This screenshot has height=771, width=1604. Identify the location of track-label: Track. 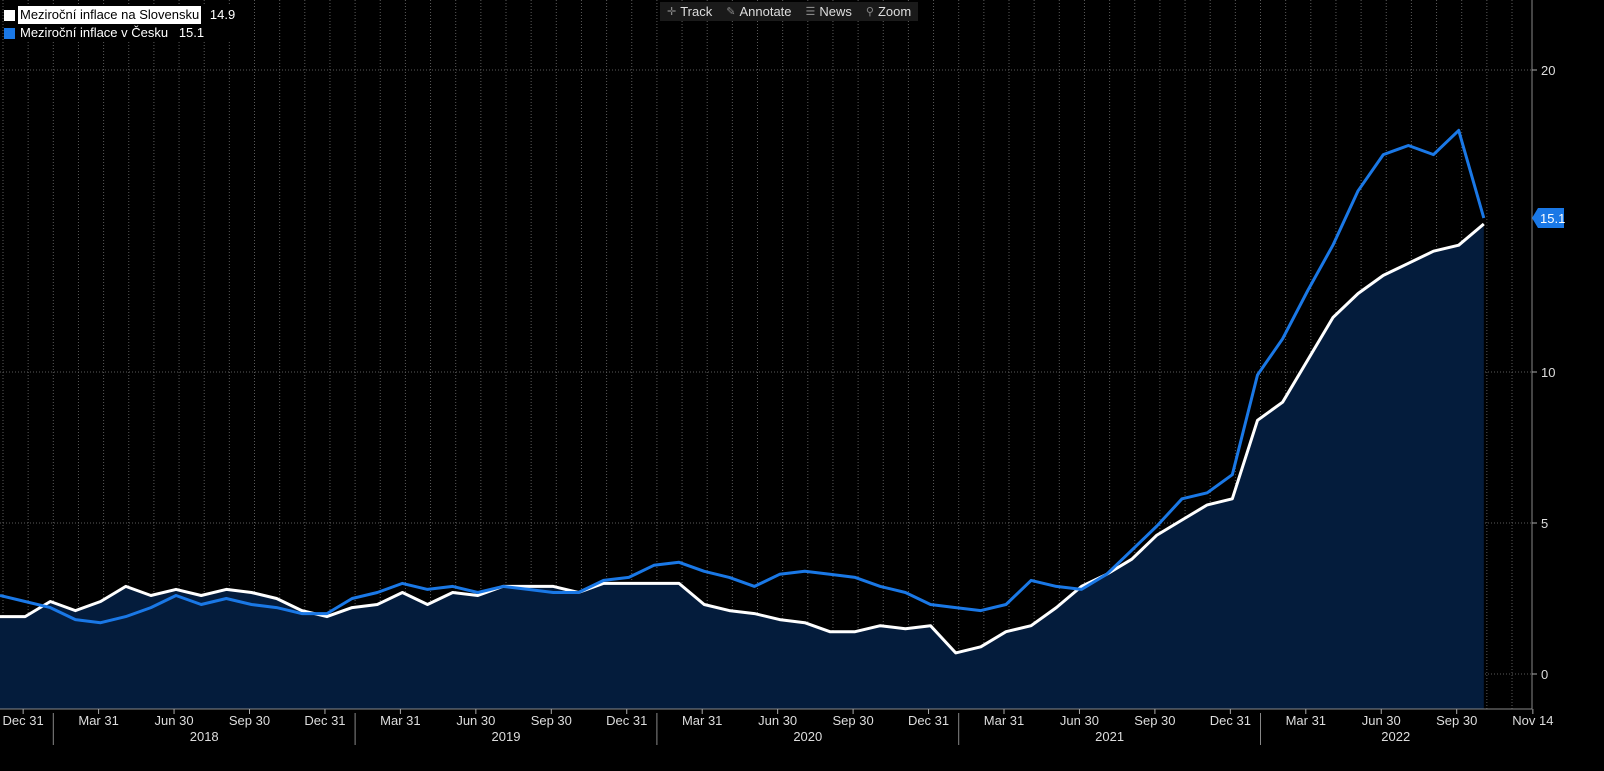
(696, 11).